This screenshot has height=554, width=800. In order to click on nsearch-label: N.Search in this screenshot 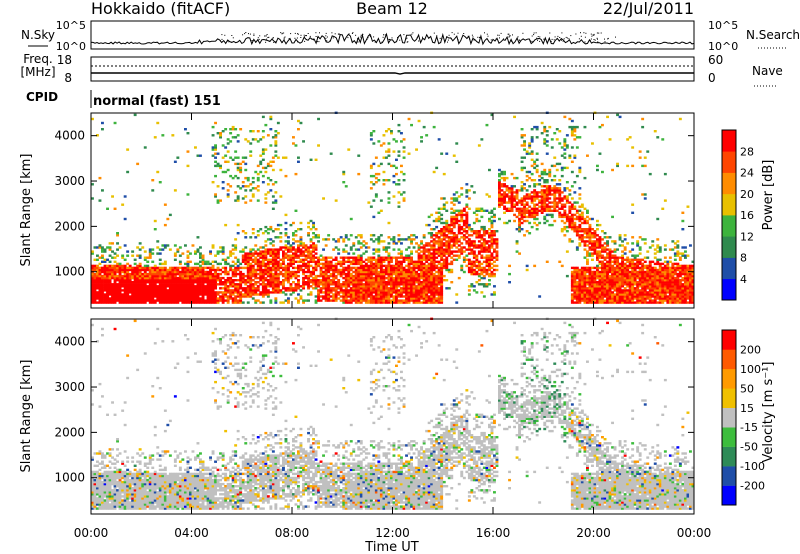, I will do `click(773, 35)`.